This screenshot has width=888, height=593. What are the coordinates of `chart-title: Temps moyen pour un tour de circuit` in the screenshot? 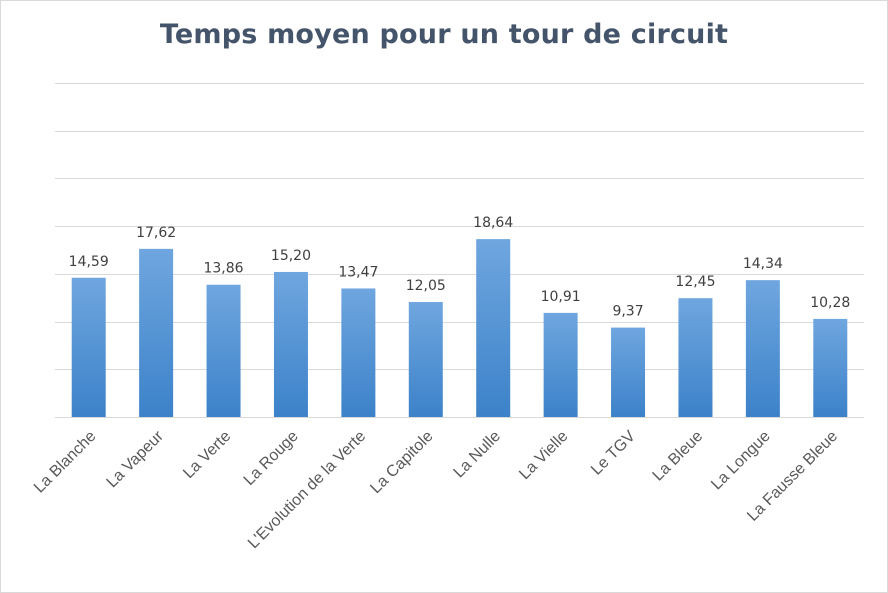 It's located at (444, 34).